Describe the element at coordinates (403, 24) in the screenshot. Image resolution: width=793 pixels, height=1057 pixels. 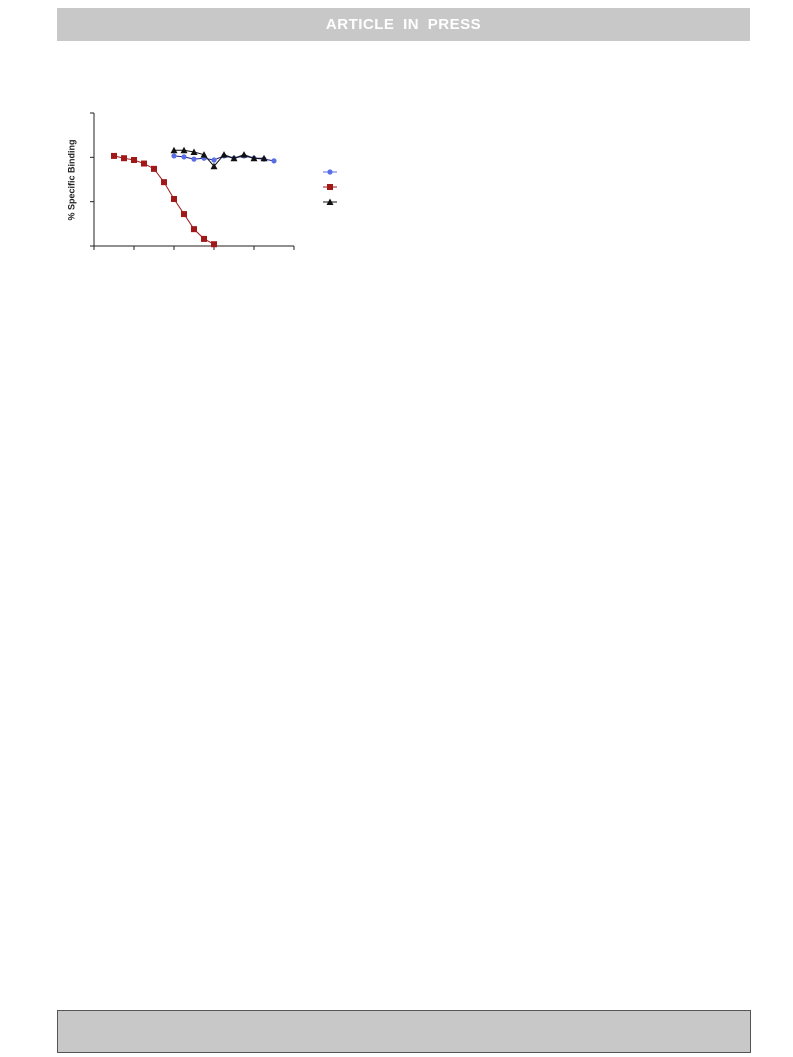
I see `running-header: ARTICLE IN PRESS` at that location.